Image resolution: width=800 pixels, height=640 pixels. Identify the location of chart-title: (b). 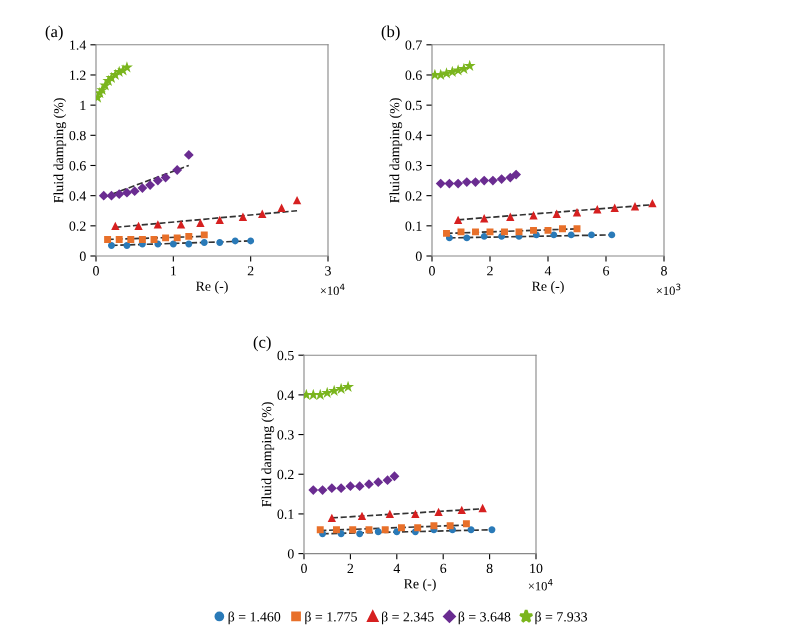
(390, 33).